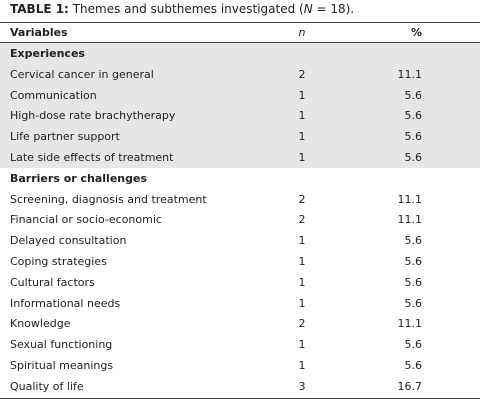 This screenshot has height=412, width=480. Describe the element at coordinates (333, 9) in the screenshot. I see `caption-text-end: = 18).` at that location.